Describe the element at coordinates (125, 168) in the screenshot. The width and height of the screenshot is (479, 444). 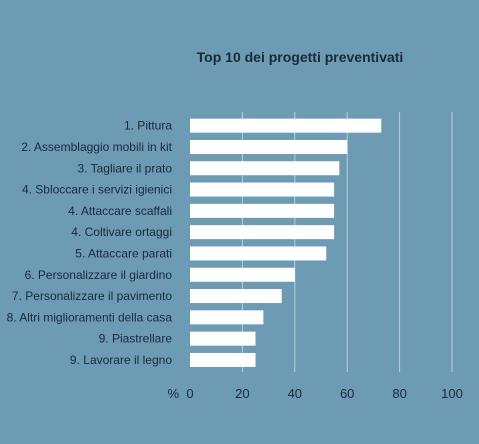
I see `category-label: 3. Tagliare il prato` at that location.